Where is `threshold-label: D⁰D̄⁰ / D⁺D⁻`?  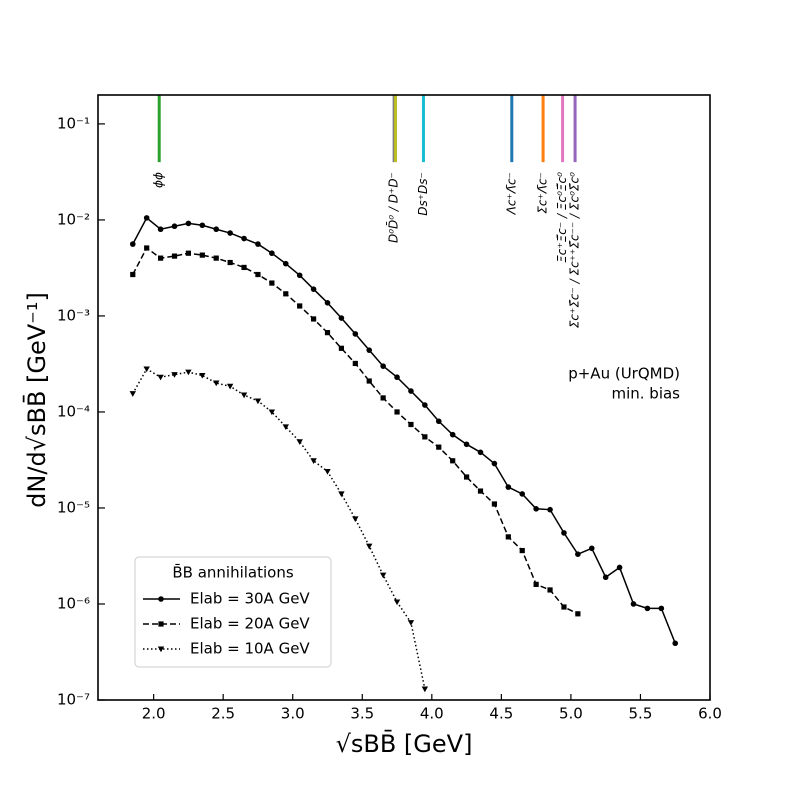 threshold-label: D⁰D̄⁰ / D⁺D⁻ is located at coordinates (393, 207).